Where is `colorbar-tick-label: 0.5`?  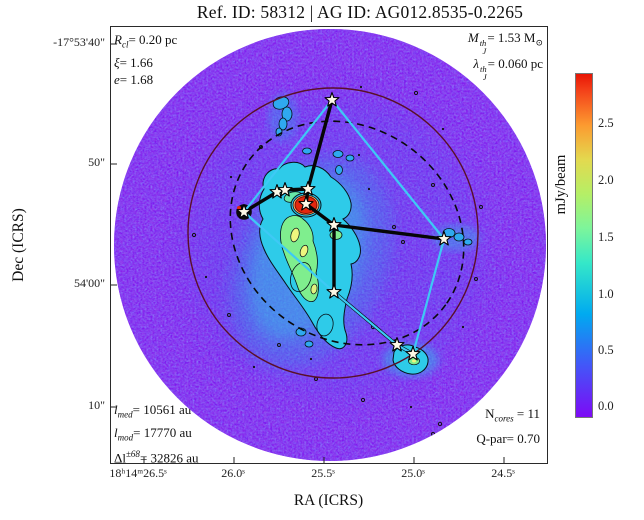
colorbar-tick-label: 0.5 is located at coordinates (606, 350).